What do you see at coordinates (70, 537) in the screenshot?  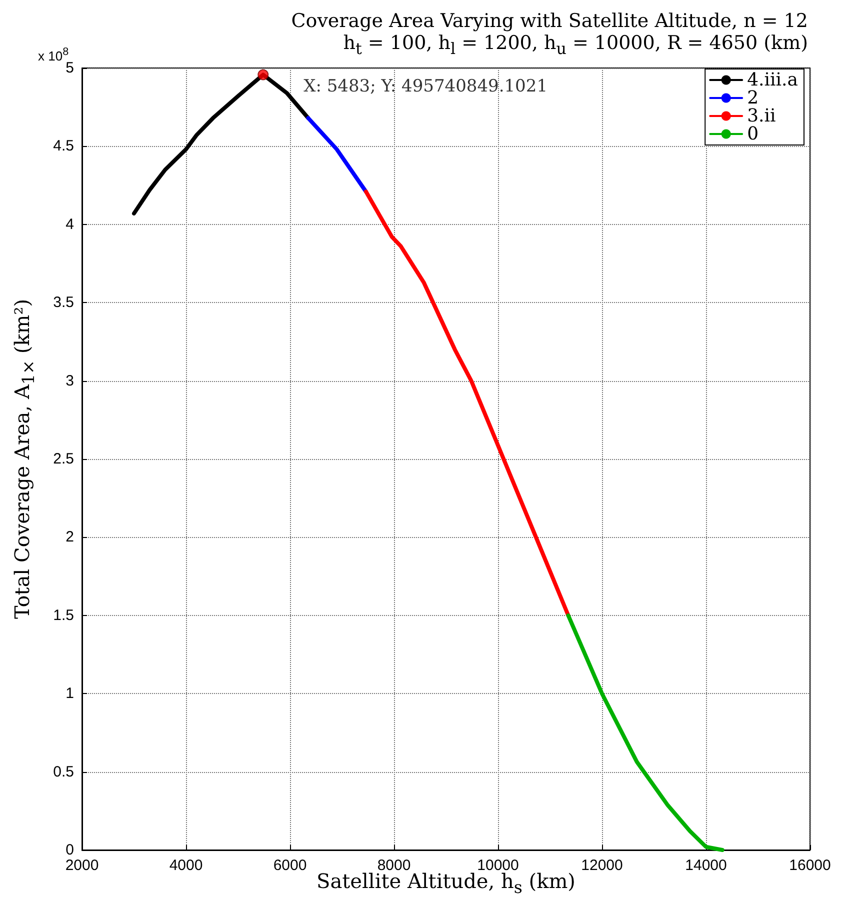 I see `y-tick-label: 2` at bounding box center [70, 537].